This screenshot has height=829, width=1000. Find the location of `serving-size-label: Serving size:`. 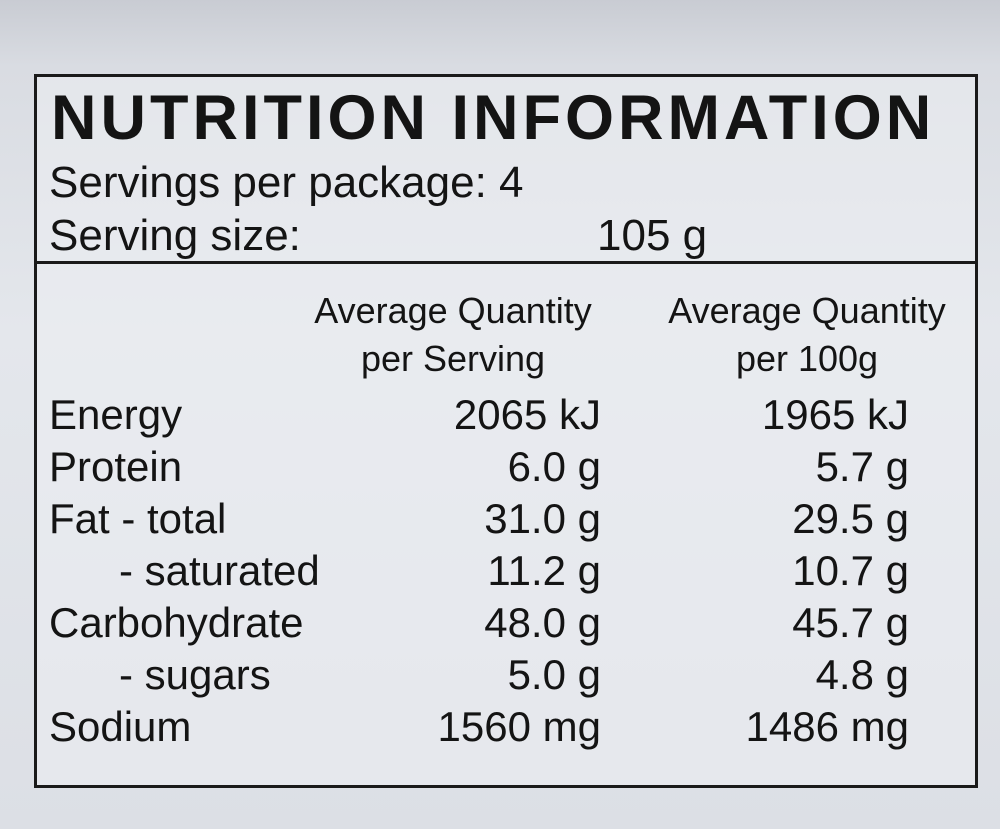

serving-size-label: Serving size: is located at coordinates (175, 235).